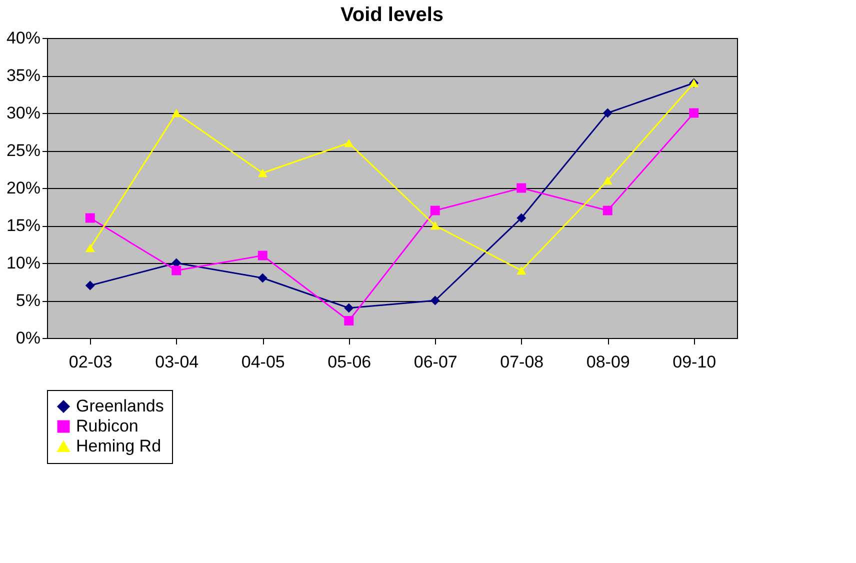 The image size is (856, 563). Describe the element at coordinates (90, 362) in the screenshot. I see `x-tick-label: 02-03` at that location.